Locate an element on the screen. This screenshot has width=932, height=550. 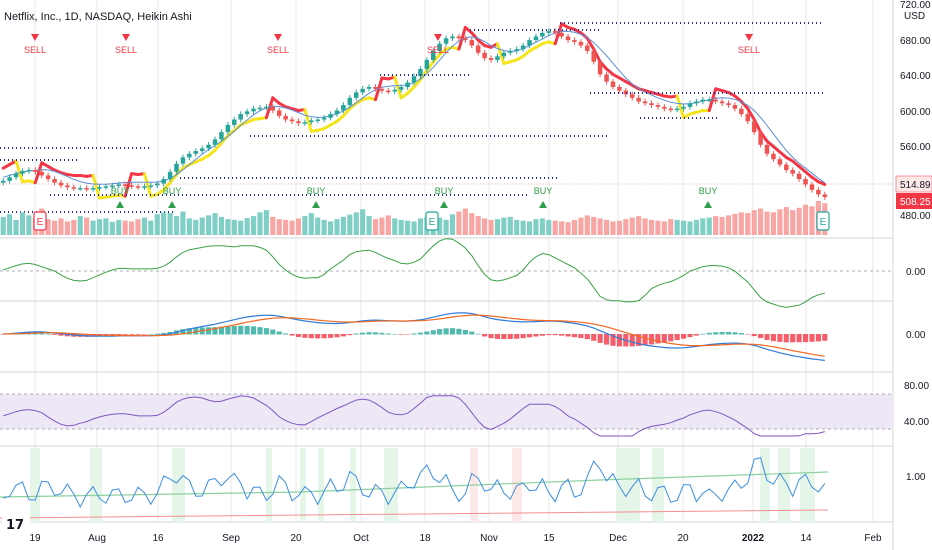
price-tick-label: 720.00 is located at coordinates (915, 5).